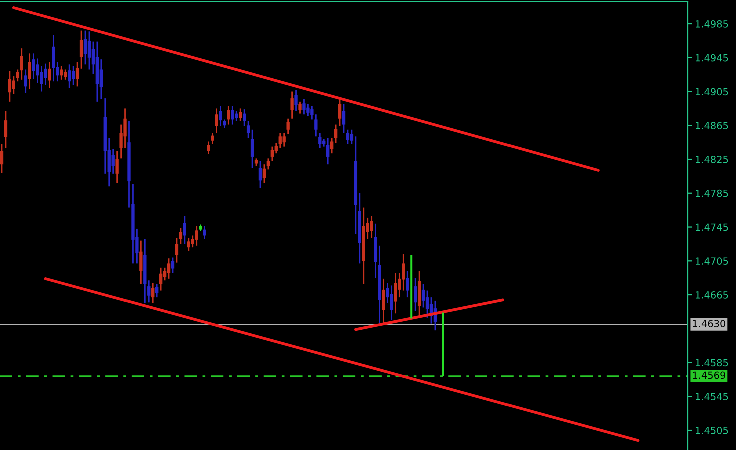  I want to click on y-tick-label: 1.4865, so click(712, 126).